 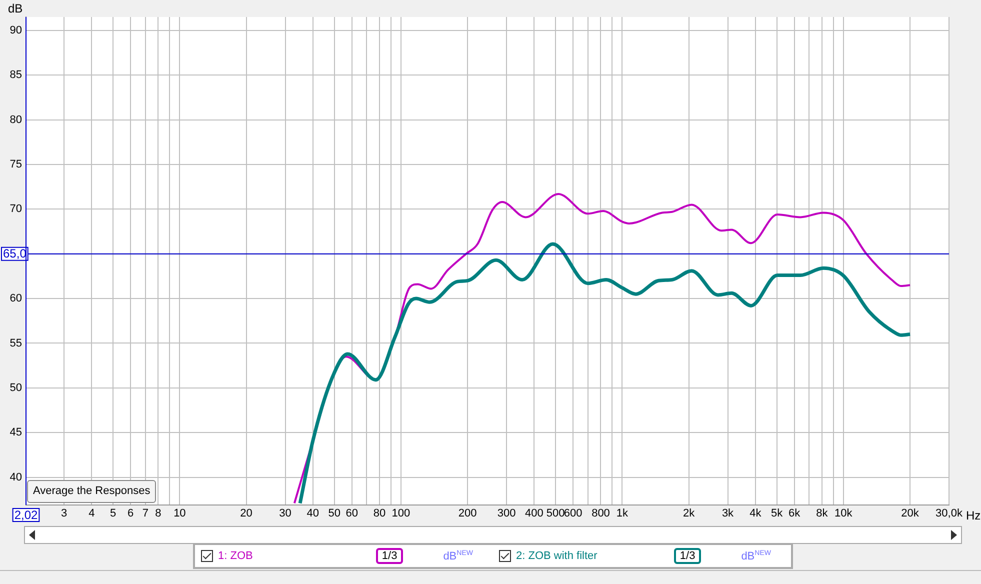 I want to click on x-tick-label: 30, so click(x=285, y=514).